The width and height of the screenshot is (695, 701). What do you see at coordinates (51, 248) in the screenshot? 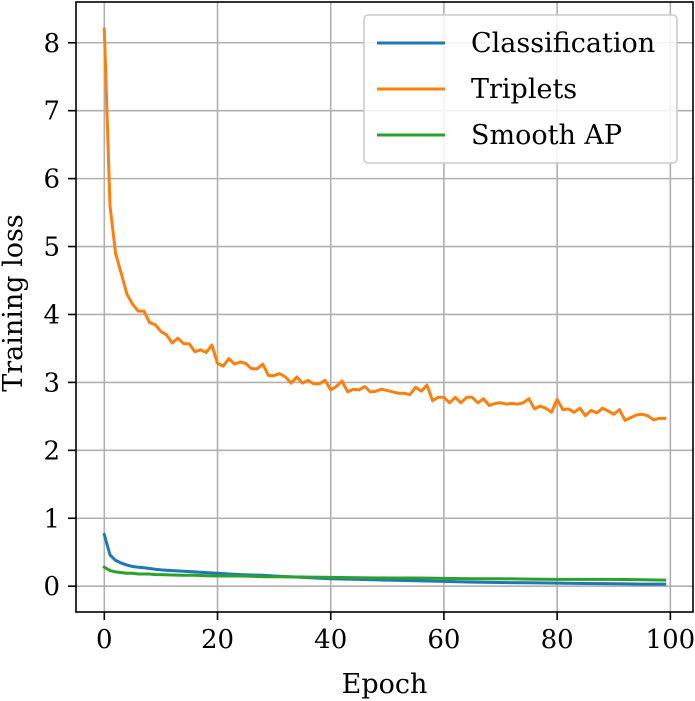
I see `y-tick-label: 5` at bounding box center [51, 248].